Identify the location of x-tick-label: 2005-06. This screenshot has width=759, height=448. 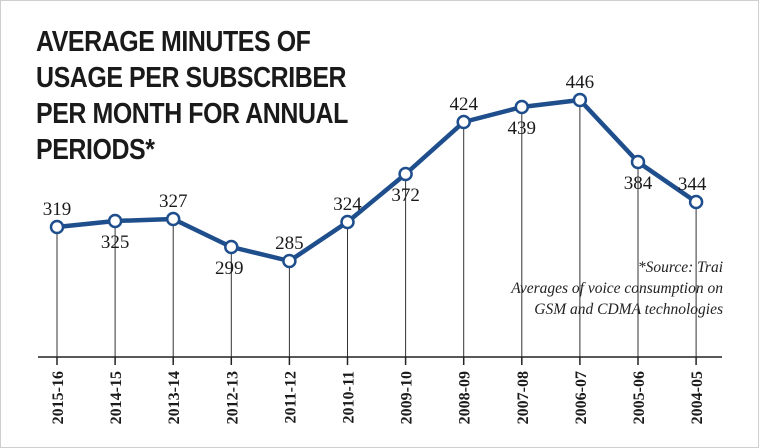
(639, 397).